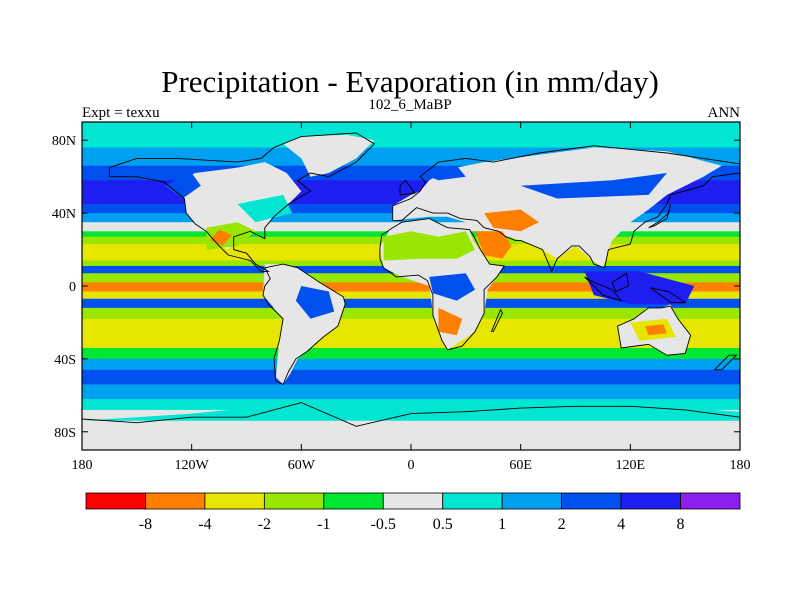 The image size is (800, 600). What do you see at coordinates (82, 465) in the screenshot?
I see `x-tick-label-0: 180` at bounding box center [82, 465].